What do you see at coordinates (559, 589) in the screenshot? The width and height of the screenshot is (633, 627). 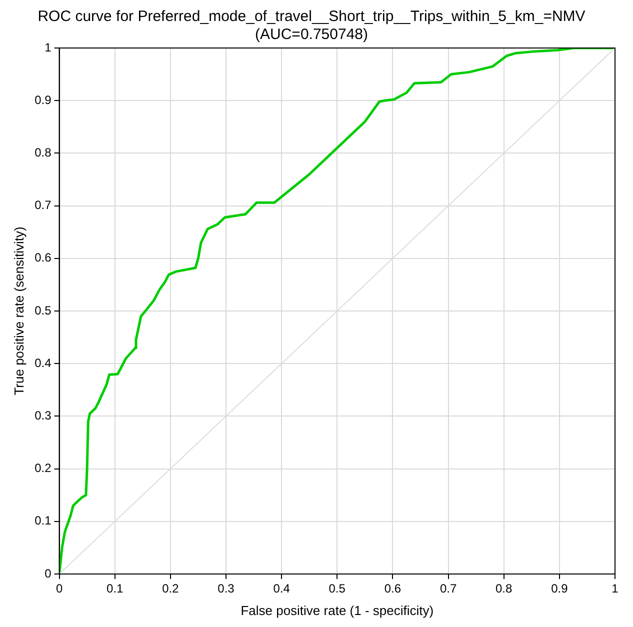 I see `x-tick-label: 0.9` at bounding box center [559, 589].